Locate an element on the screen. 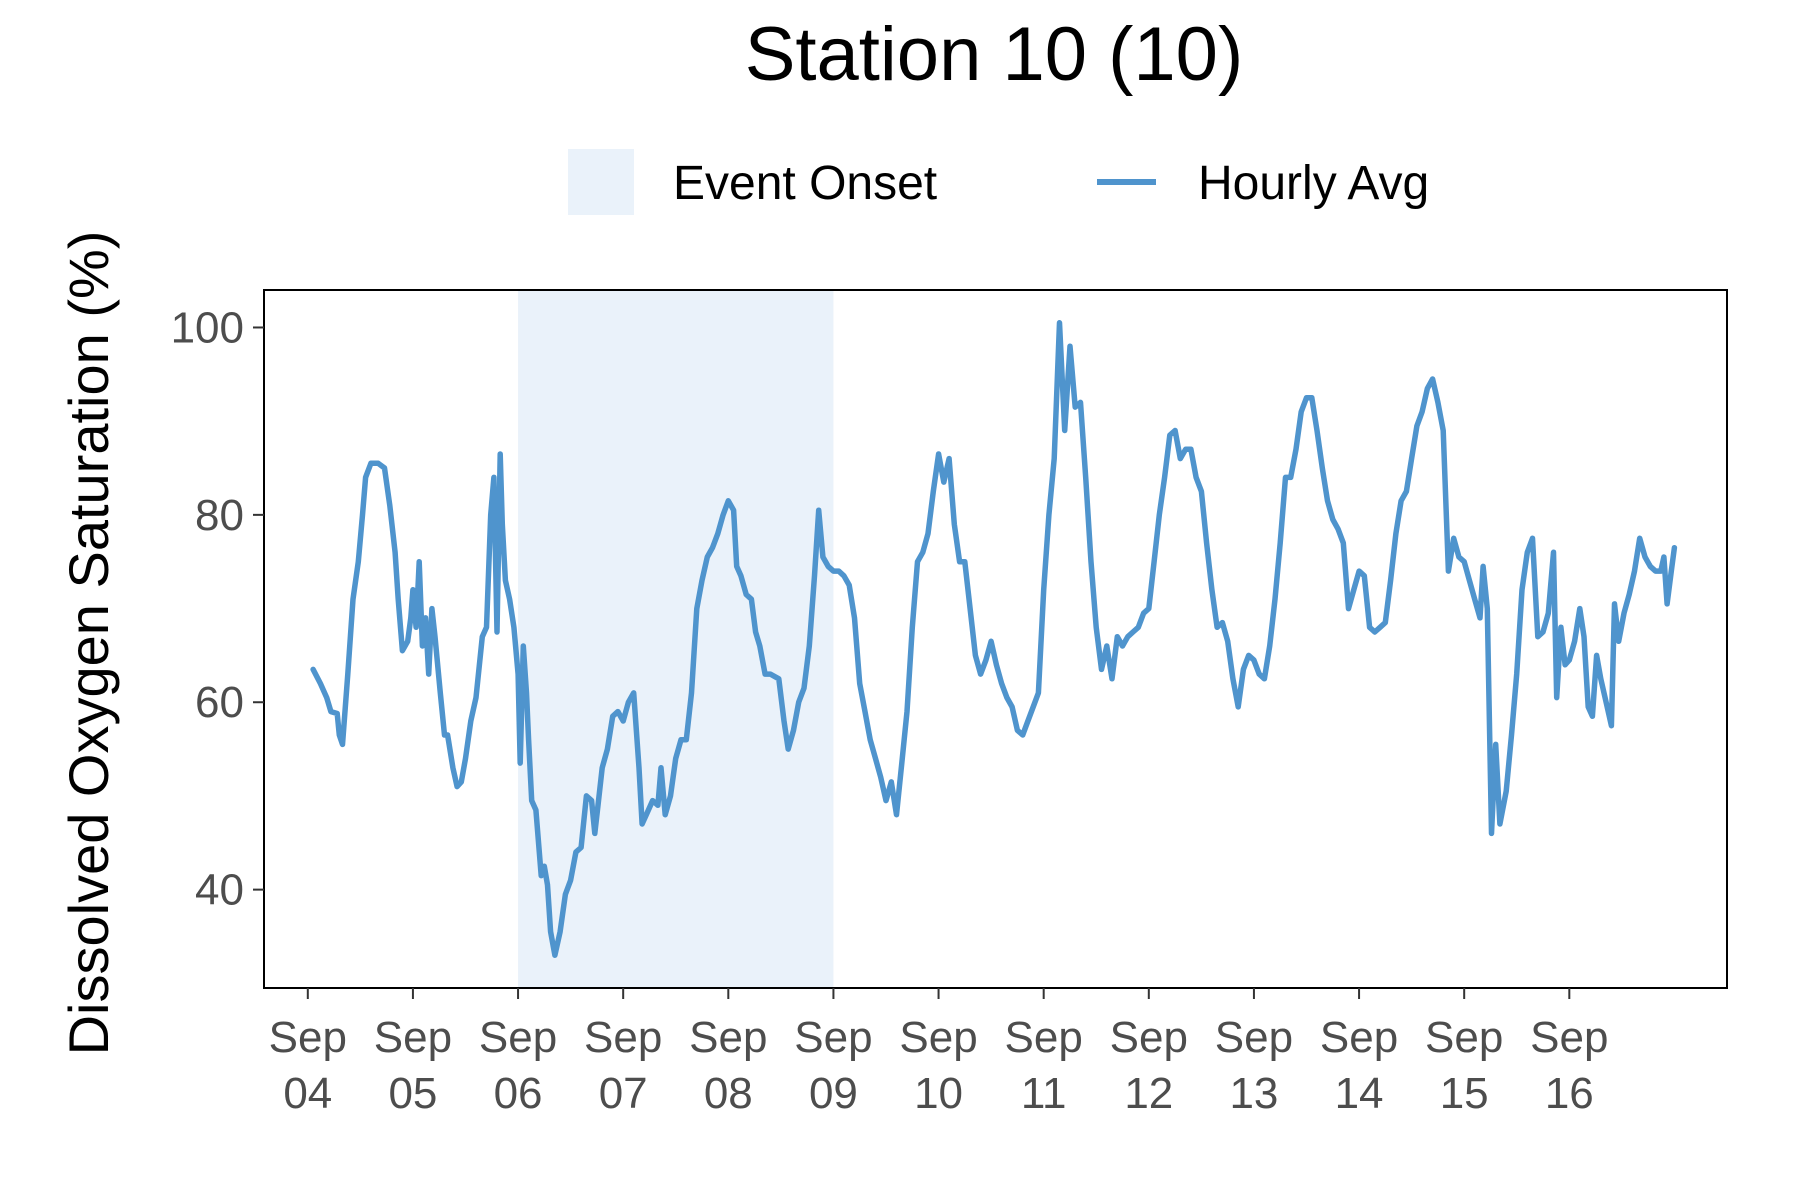  x-tick-label-day: 14 is located at coordinates (1359, 1093).